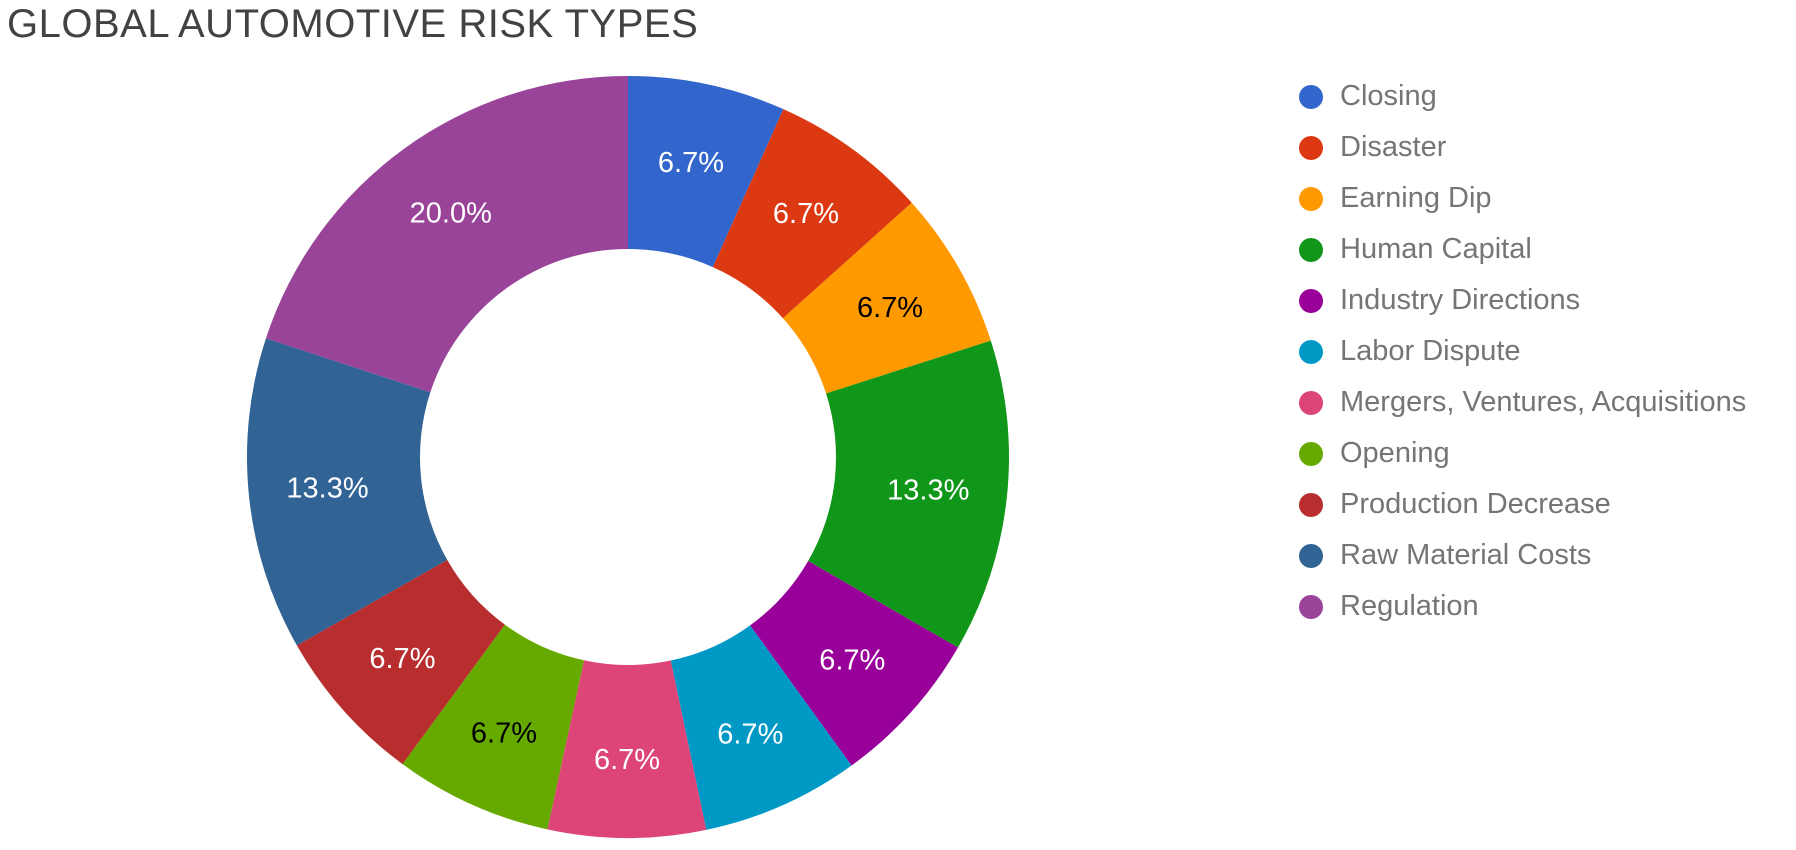  I want to click on legend-item-label: Regulation, so click(1409, 606).